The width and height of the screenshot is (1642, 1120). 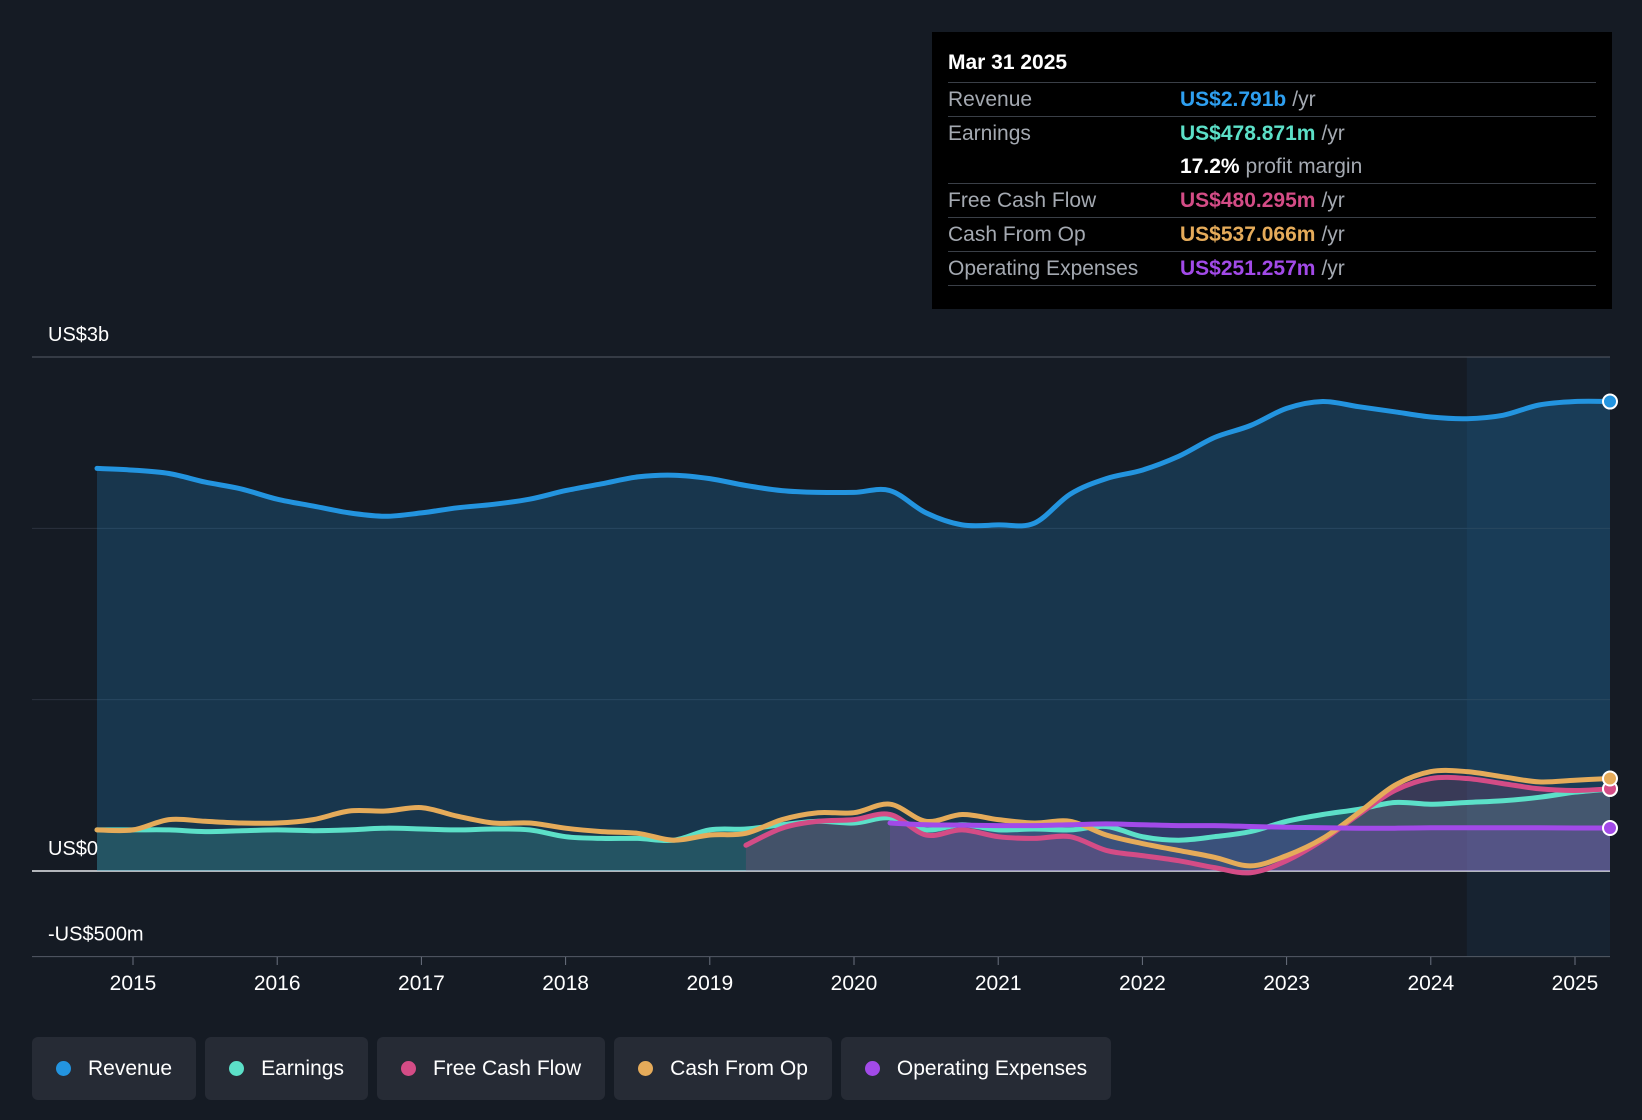 I want to click on legend-dot-free-cash-flow, so click(x=408, y=1068).